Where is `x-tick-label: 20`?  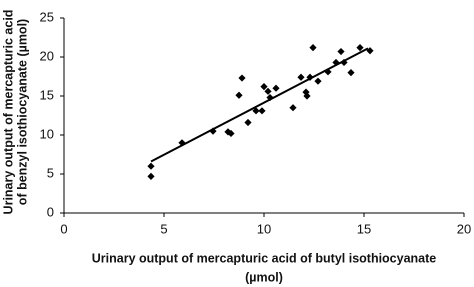
x-tick-label: 20 is located at coordinates (464, 228).